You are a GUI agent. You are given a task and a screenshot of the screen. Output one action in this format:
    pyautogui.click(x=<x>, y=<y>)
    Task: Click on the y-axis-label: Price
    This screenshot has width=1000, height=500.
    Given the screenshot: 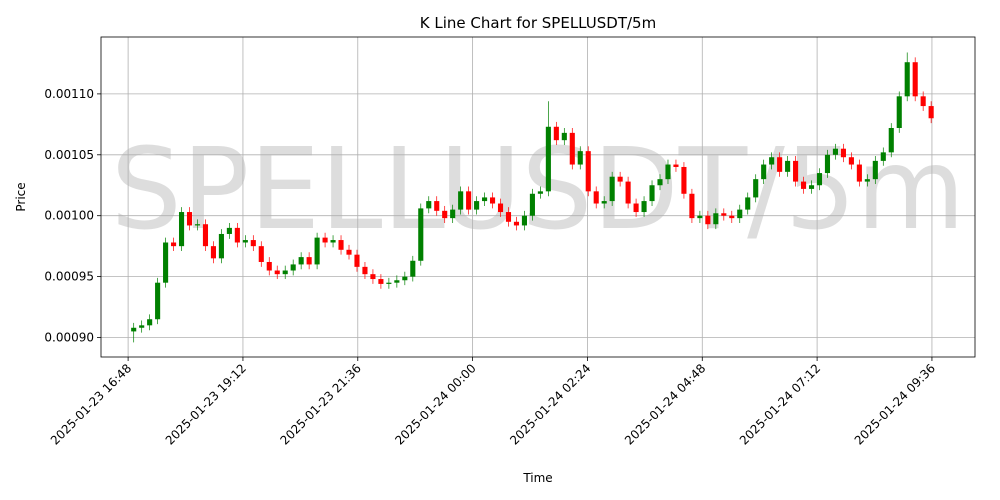 What is the action you would take?
    pyautogui.click(x=21, y=196)
    